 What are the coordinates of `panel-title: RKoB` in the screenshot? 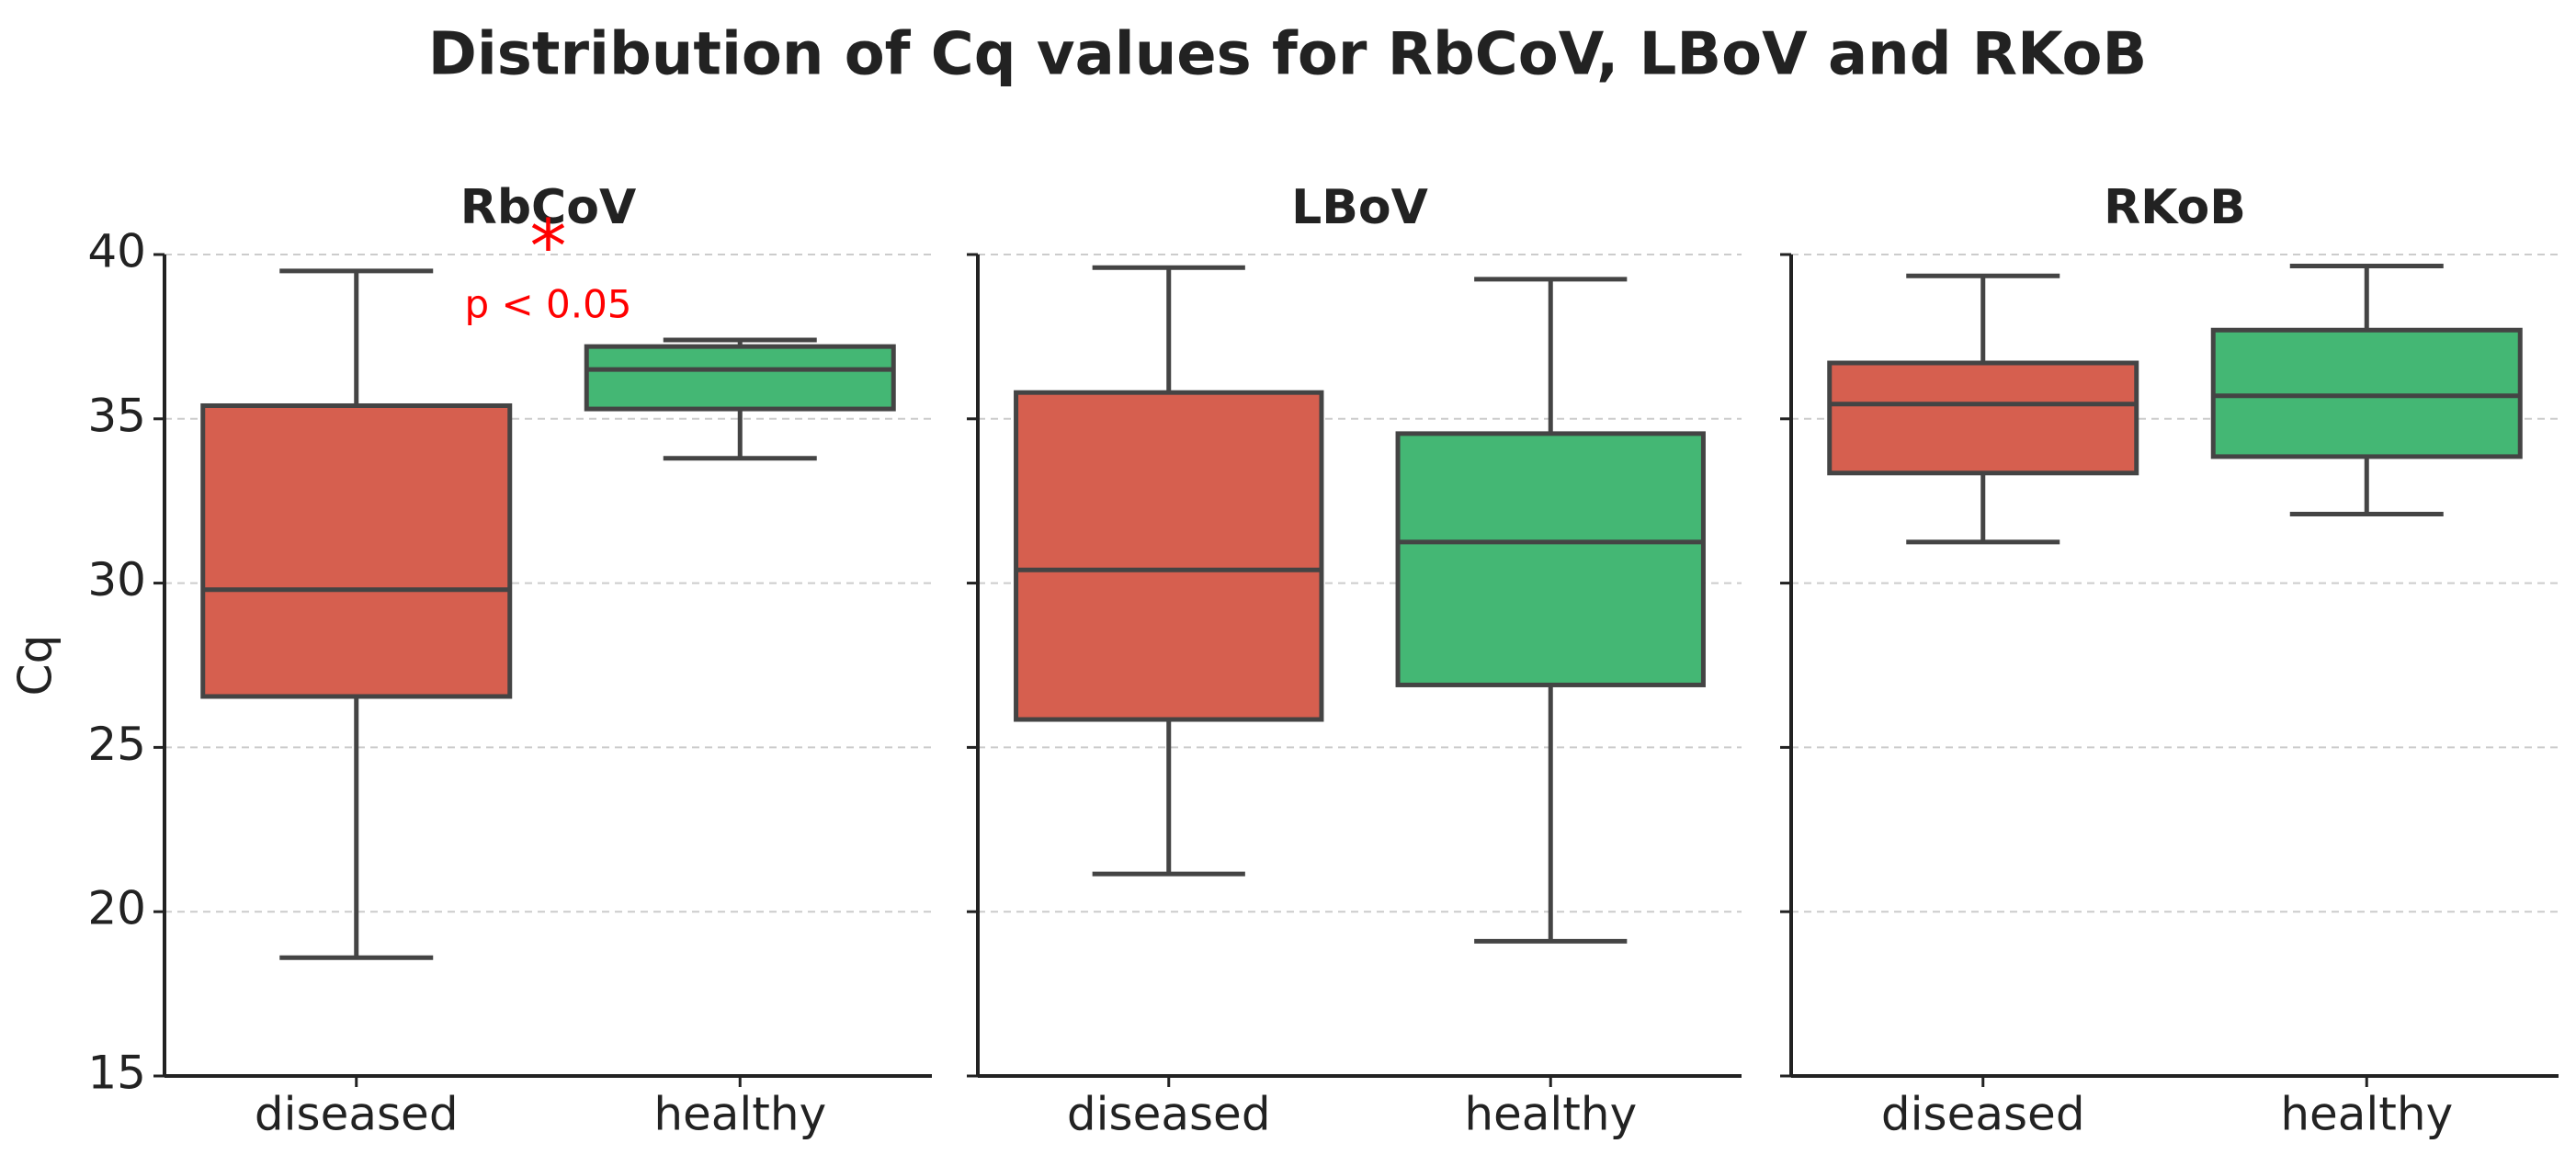 It's located at (2175, 207).